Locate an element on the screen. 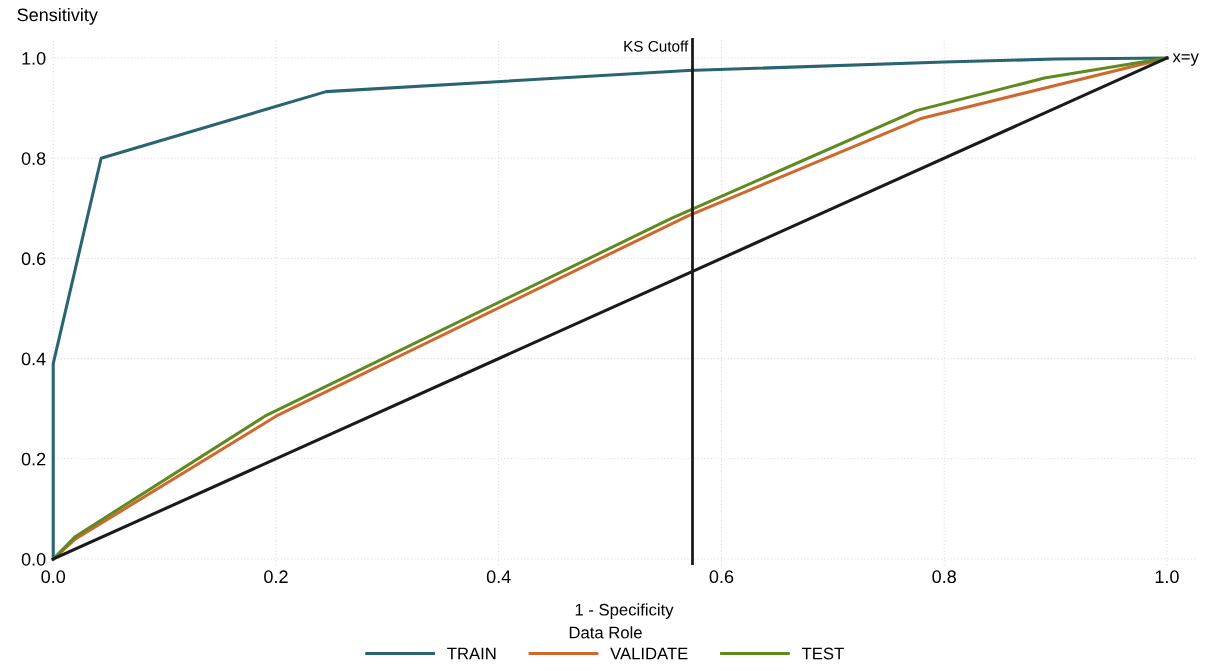  y-tick-label: 0.0 is located at coordinates (33, 559).